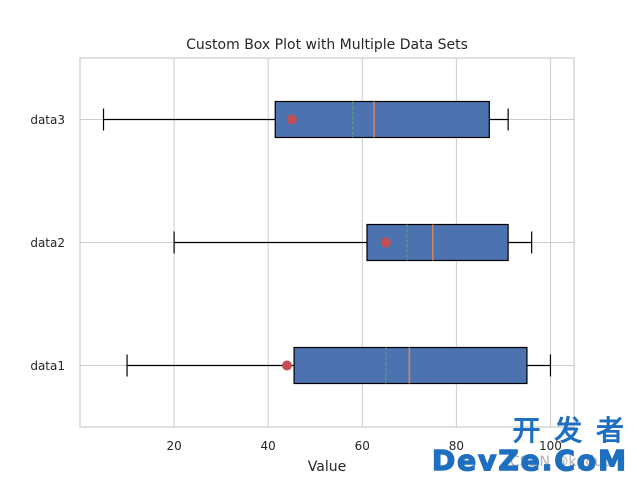  I want to click on box-group-data3, so click(305, 119).